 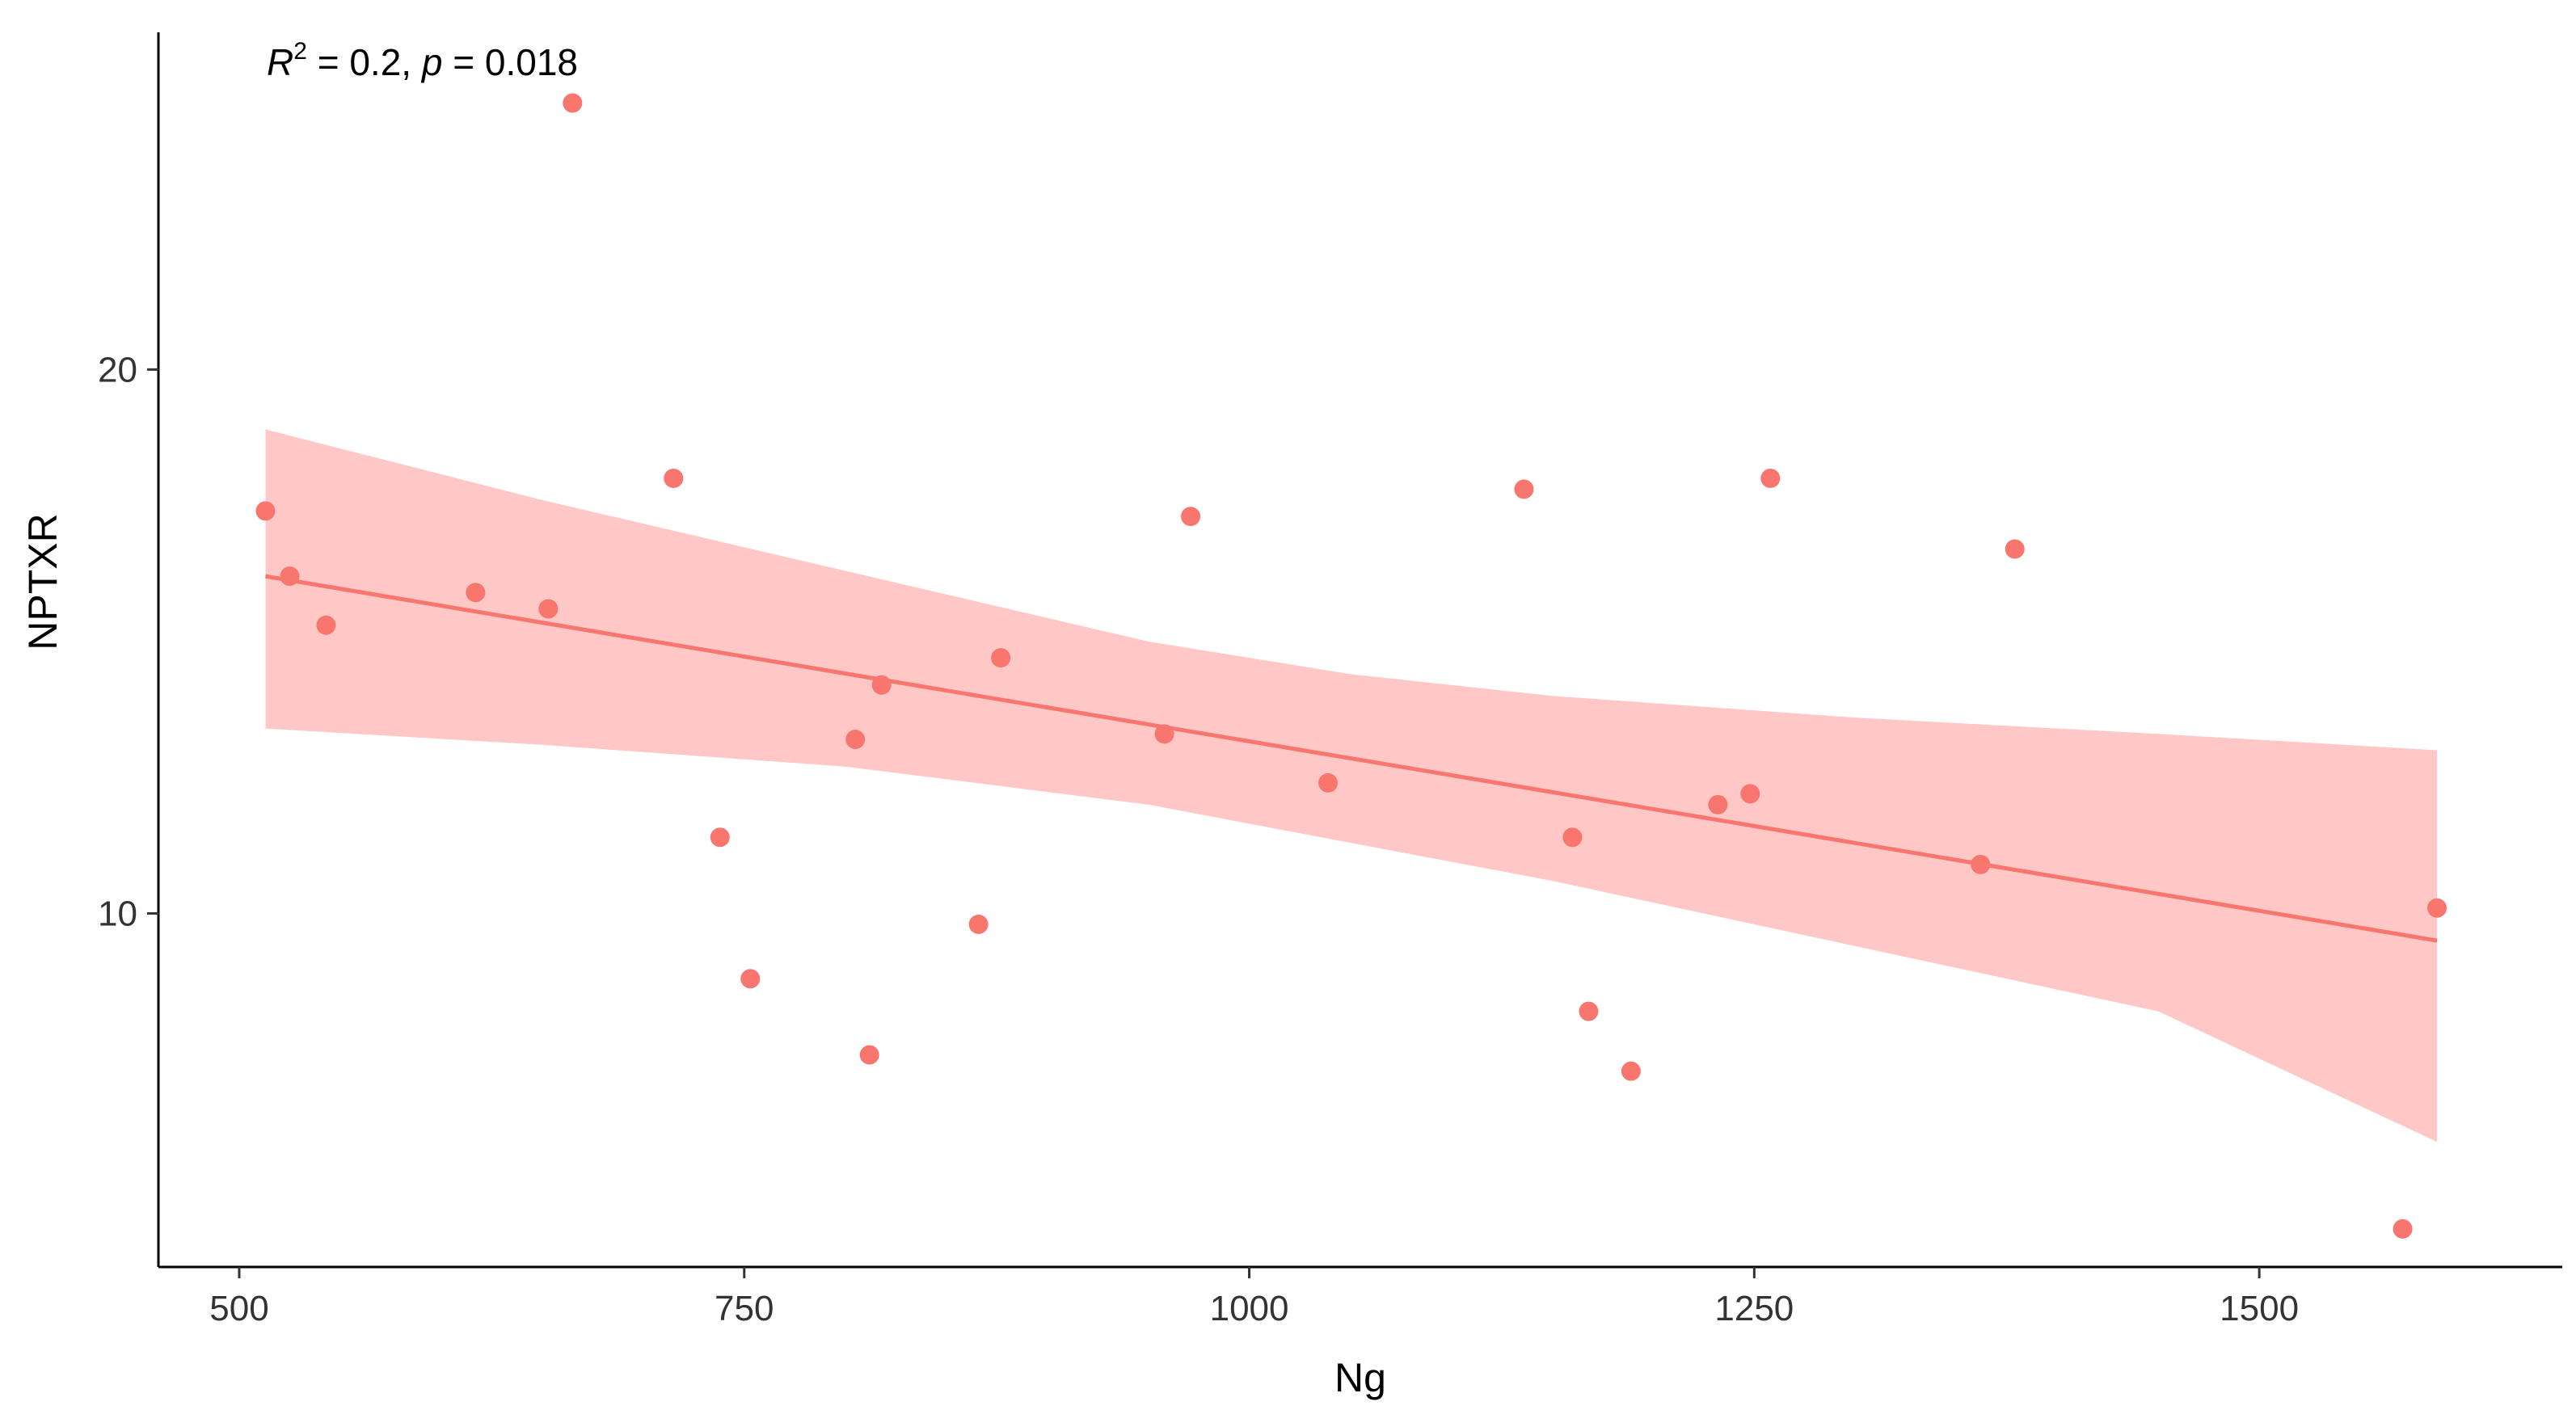 I want to click on stats-annotation: R2 = 0.2, p = 0.018, so click(x=422, y=60).